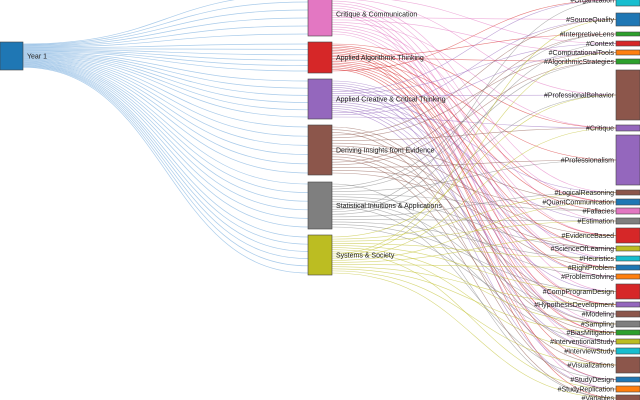  I want to click on link-systems-society-compprogramdesign, so click(474, 268).